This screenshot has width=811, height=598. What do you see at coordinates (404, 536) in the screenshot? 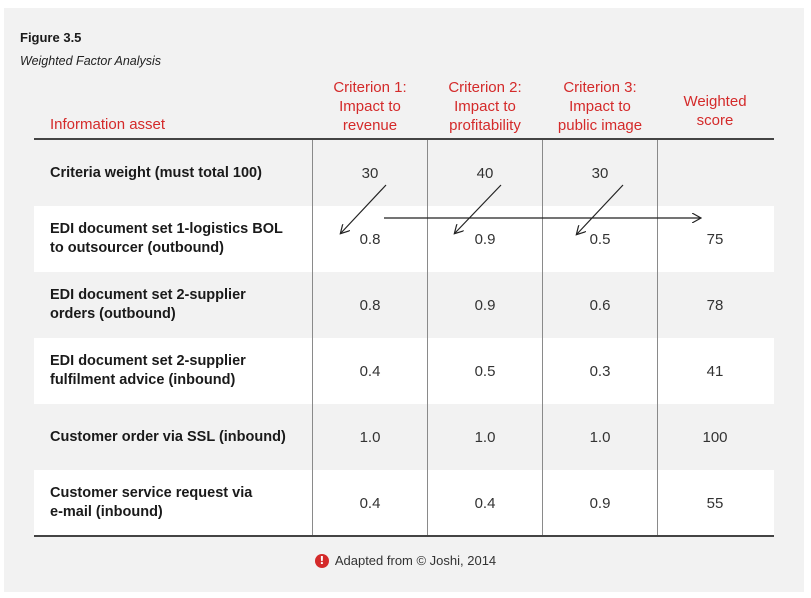
I see `table-bottom-rule` at bounding box center [404, 536].